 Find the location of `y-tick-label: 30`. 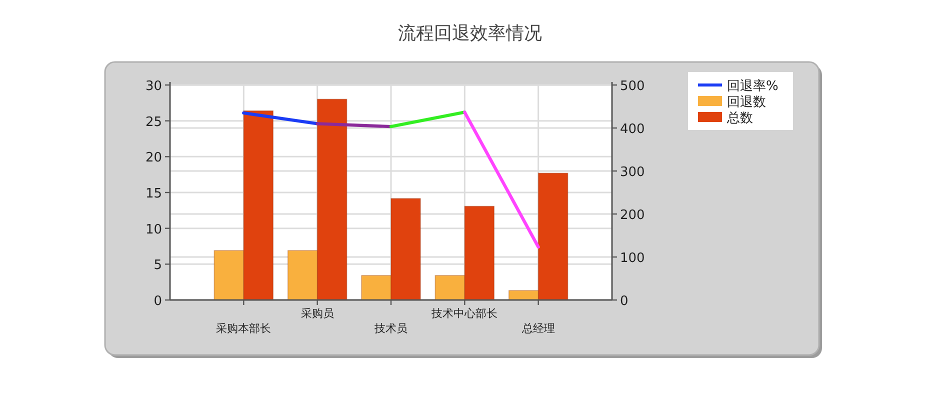

y-tick-label: 30 is located at coordinates (153, 86).